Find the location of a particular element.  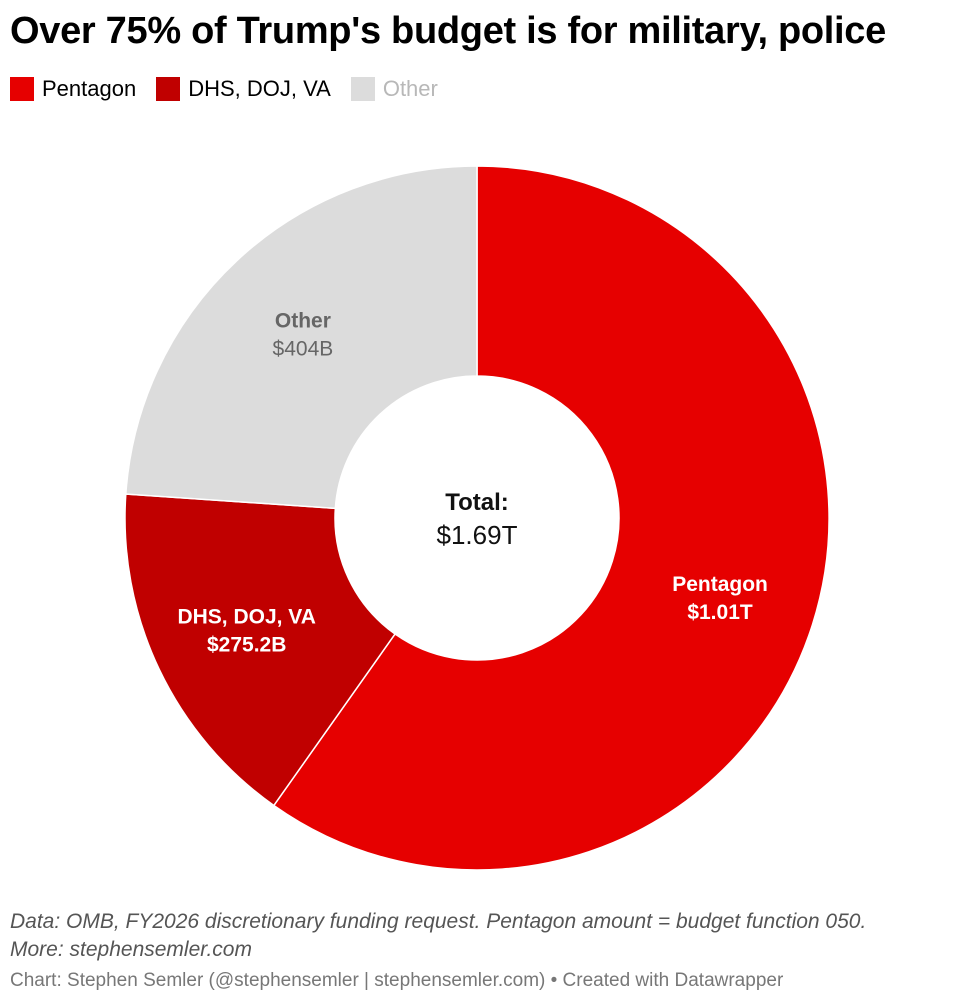

legend-item-other: Other is located at coordinates (394, 89).